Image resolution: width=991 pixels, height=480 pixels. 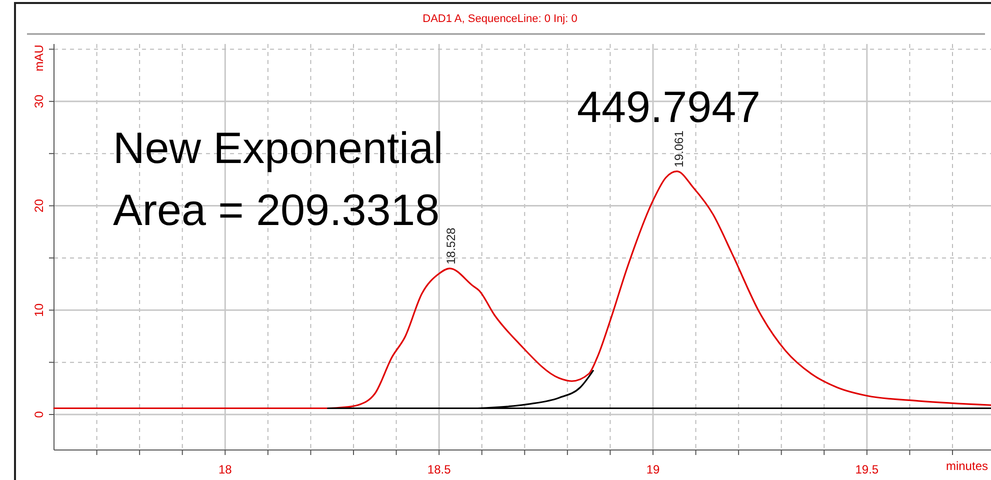 What do you see at coordinates (867, 469) in the screenshot?
I see `x-tick-label: 19.5` at bounding box center [867, 469].